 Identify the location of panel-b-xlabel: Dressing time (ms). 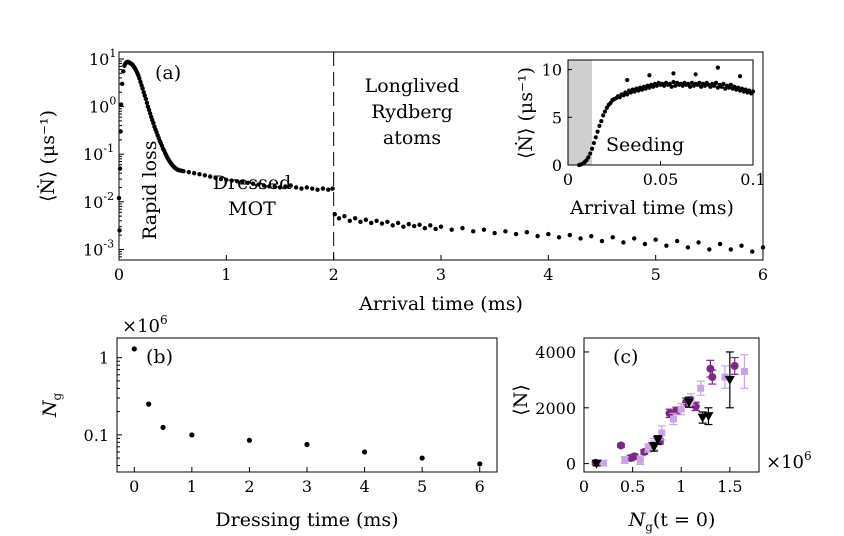
(306, 520).